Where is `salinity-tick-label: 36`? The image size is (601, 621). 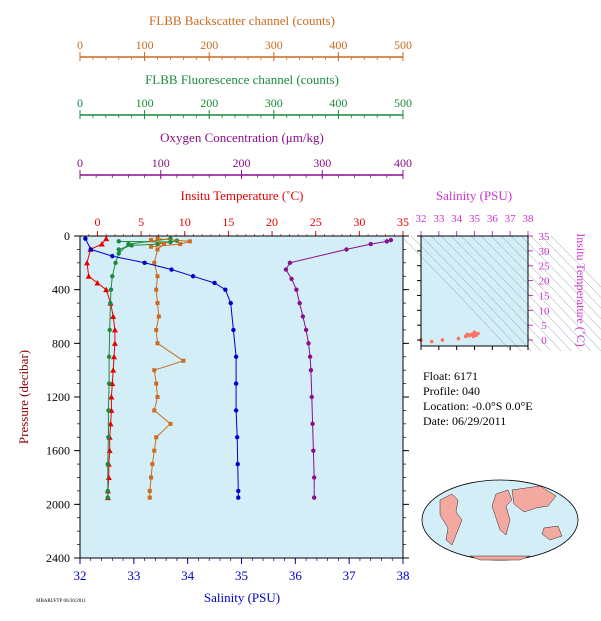
salinity-tick-label: 36 is located at coordinates (296, 575).